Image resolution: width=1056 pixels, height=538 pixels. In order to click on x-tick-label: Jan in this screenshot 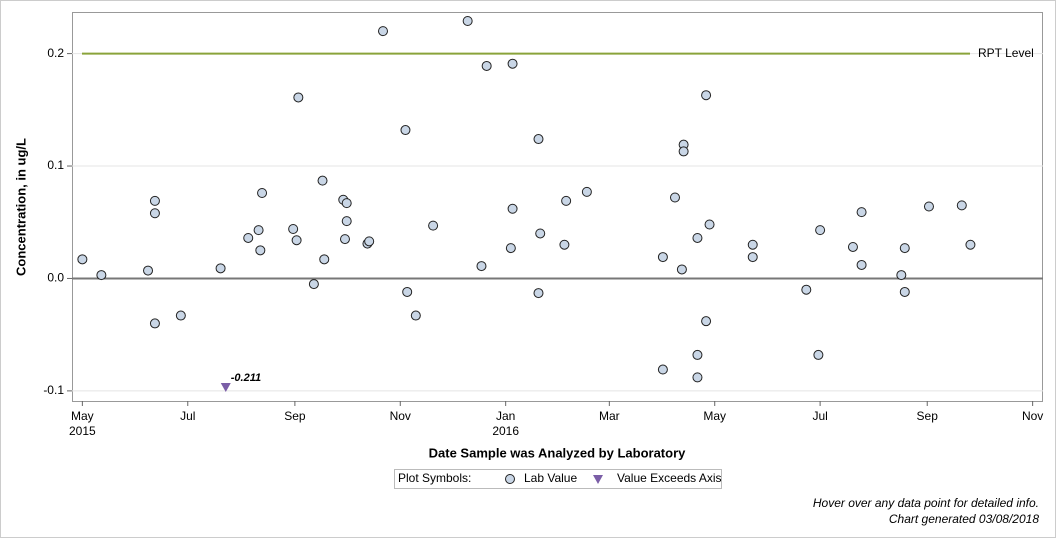, I will do `click(505, 416)`.